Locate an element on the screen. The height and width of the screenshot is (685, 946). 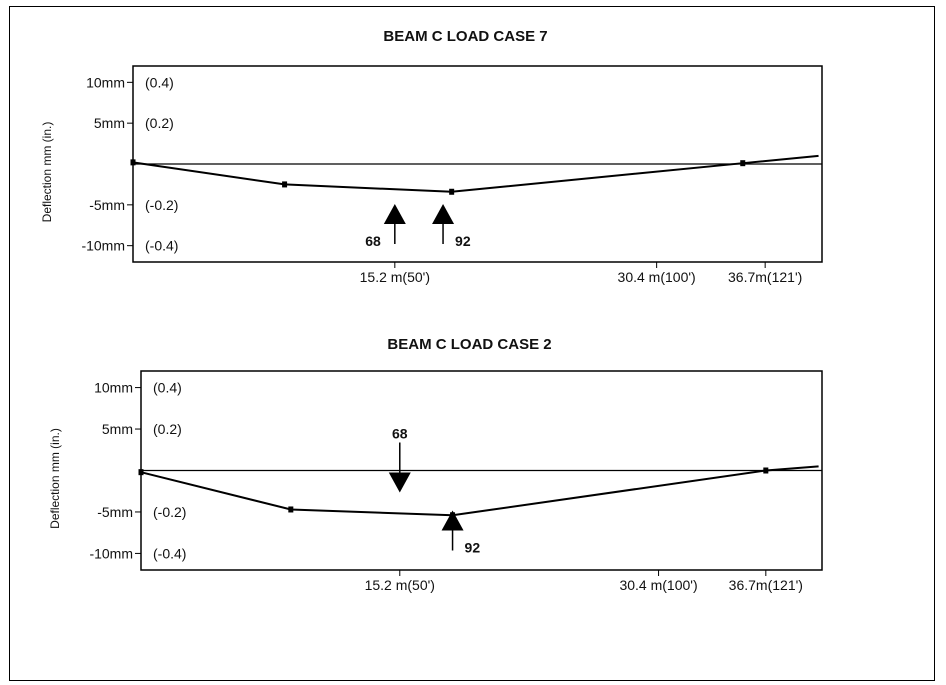
chart-title: BEAM C LOAD CASE 7 is located at coordinates (465, 36).